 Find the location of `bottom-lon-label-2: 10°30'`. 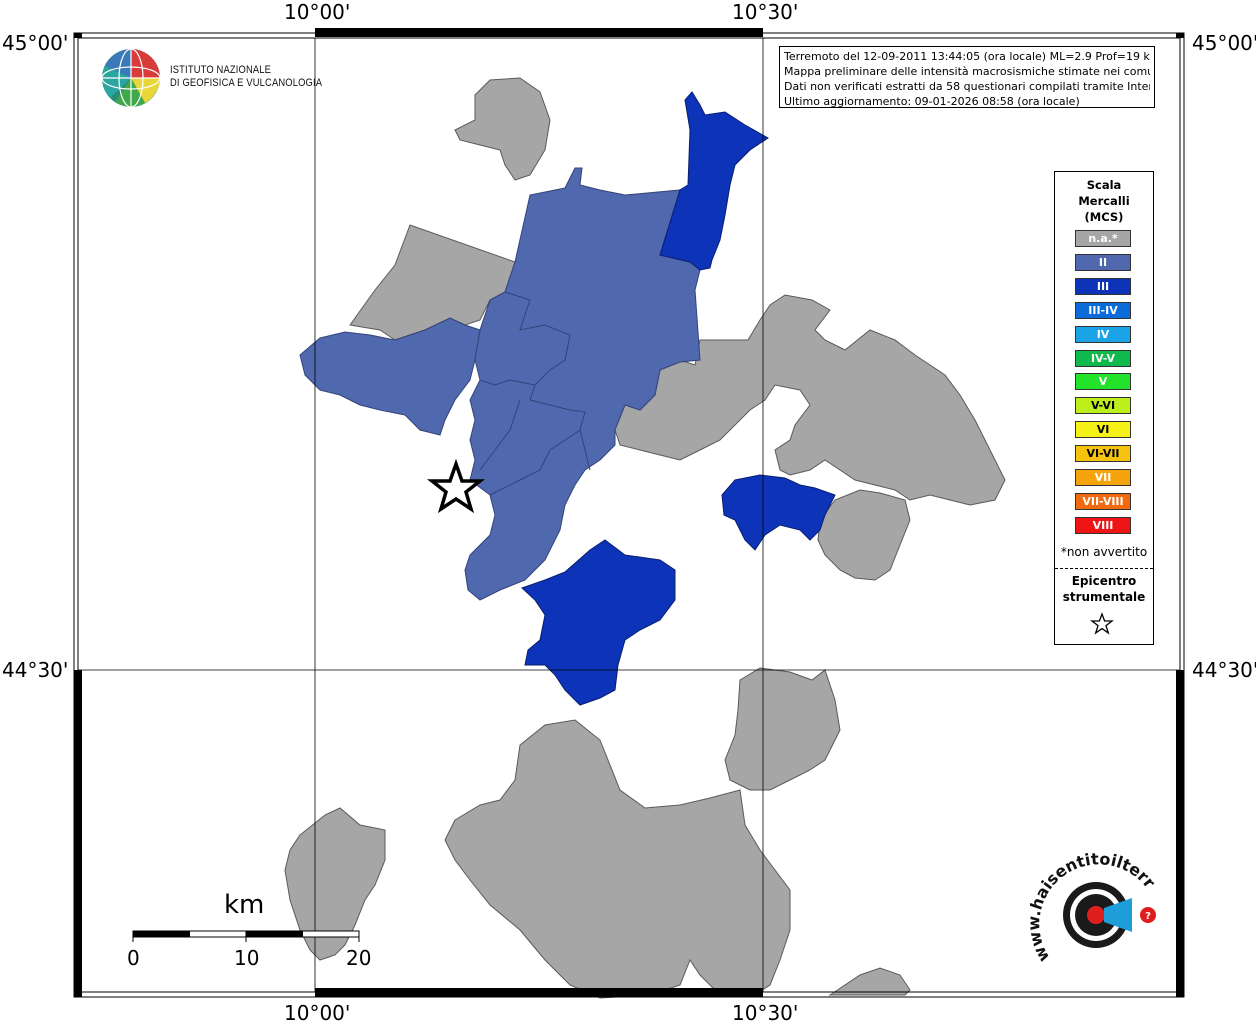

bottom-lon-label-2: 10°30' is located at coordinates (765, 1013).